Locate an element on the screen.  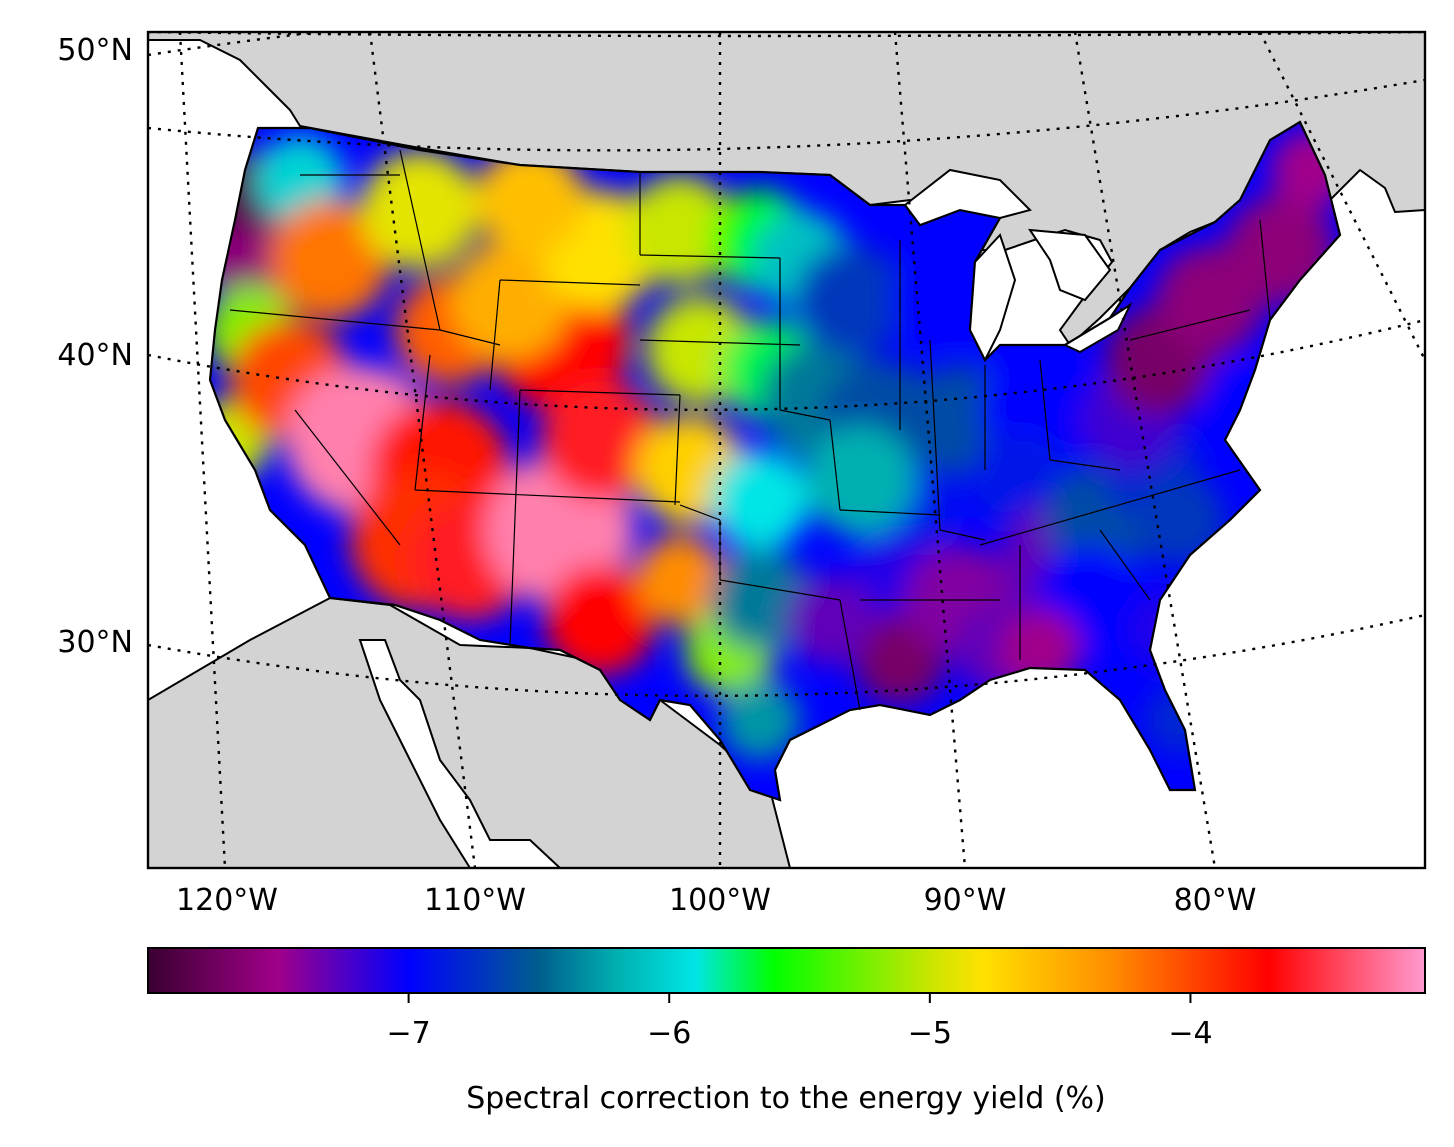
colorbar-tick-label: −4 is located at coordinates (1190, 1033).